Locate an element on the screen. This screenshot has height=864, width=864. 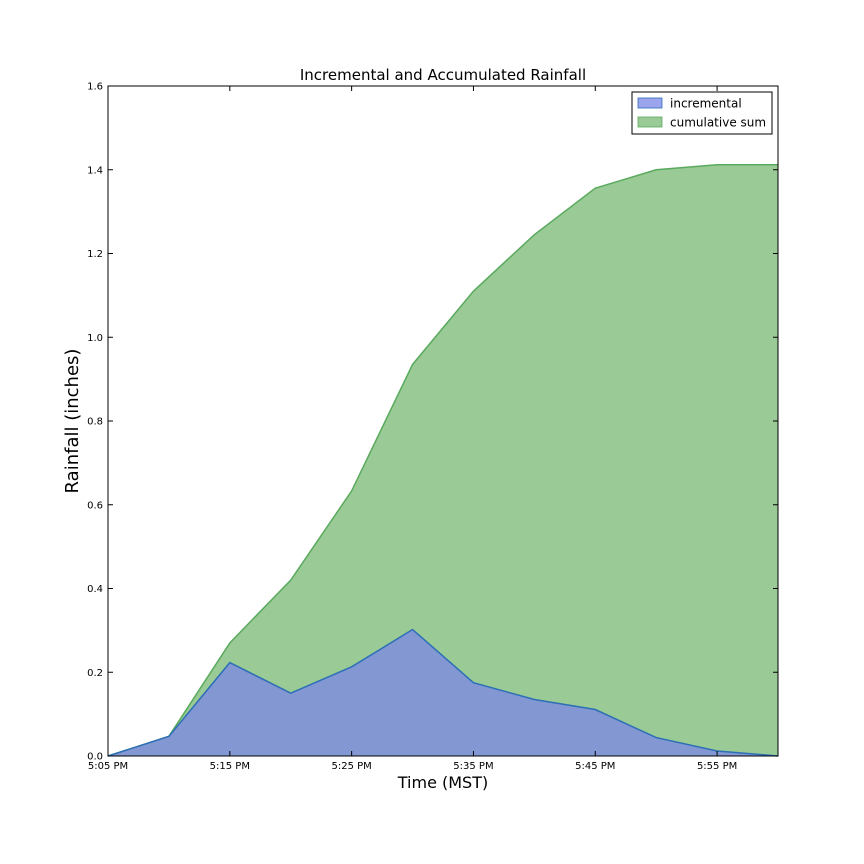
y-tick-label: 1.2 is located at coordinates (95, 254).